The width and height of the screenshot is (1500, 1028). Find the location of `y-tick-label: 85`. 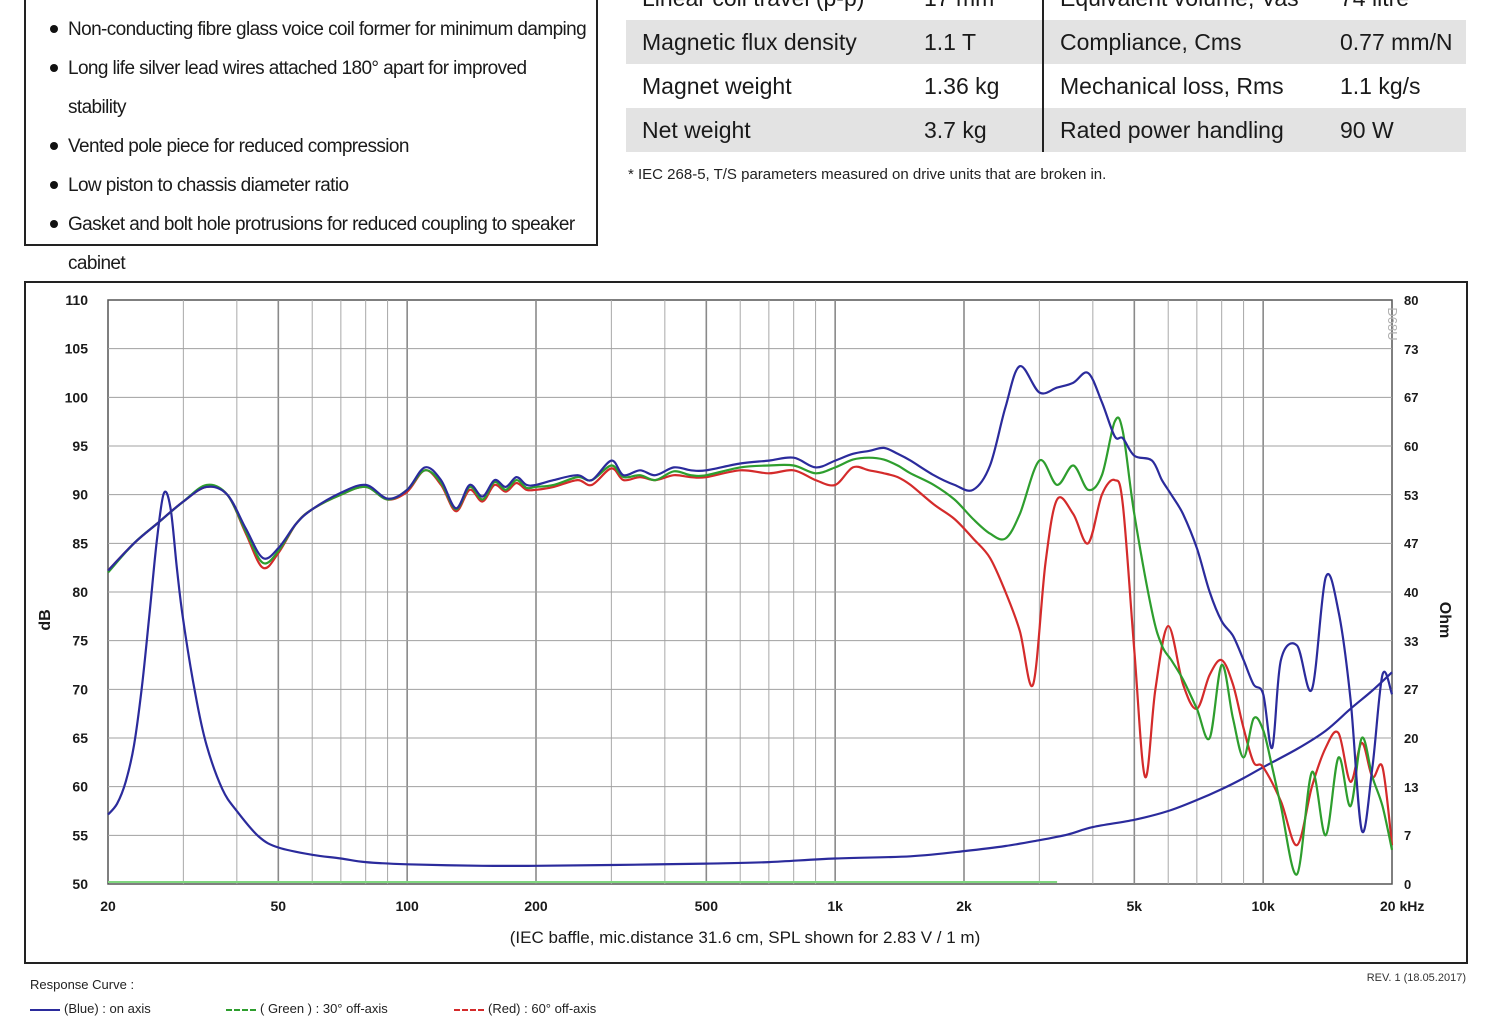

y-tick-label: 85 is located at coordinates (80, 543).